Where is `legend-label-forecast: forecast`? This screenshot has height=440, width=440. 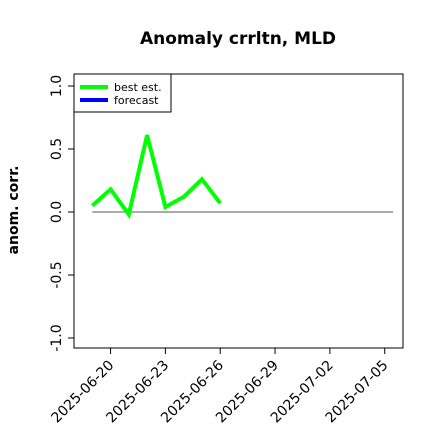 legend-label-forecast: forecast is located at coordinates (136, 100).